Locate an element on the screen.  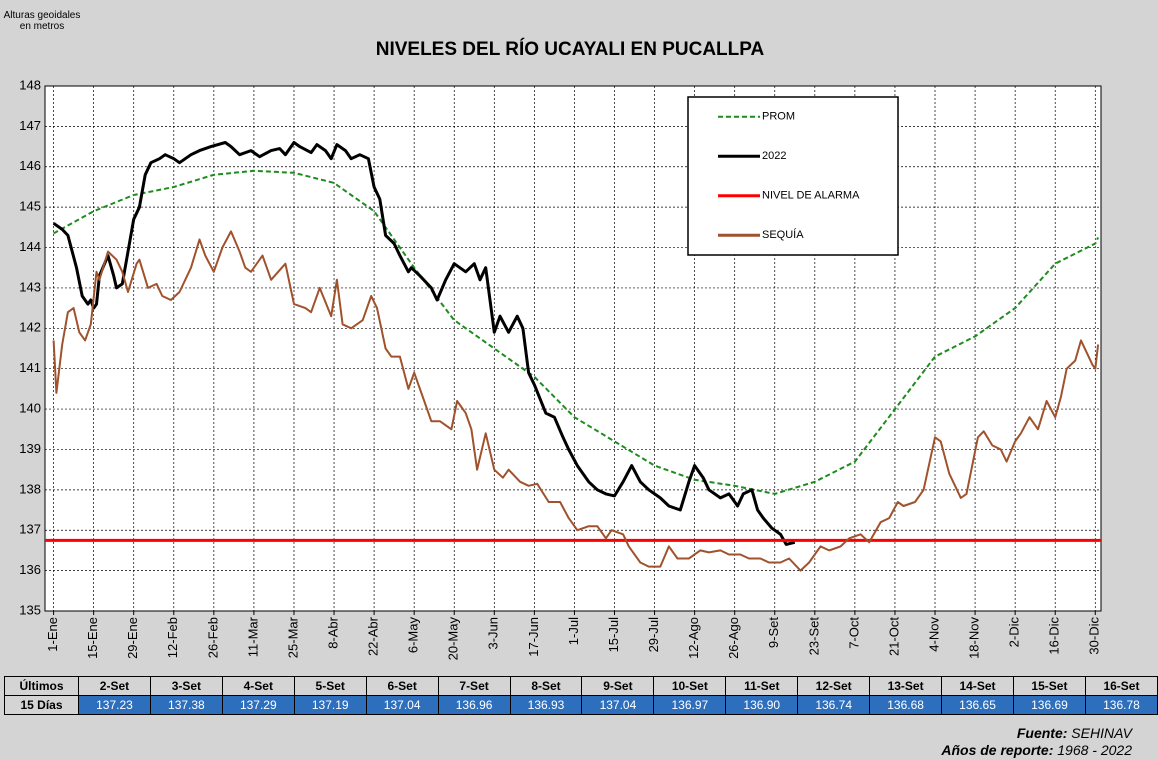
date-cell: 12-Set is located at coordinates (834, 686).